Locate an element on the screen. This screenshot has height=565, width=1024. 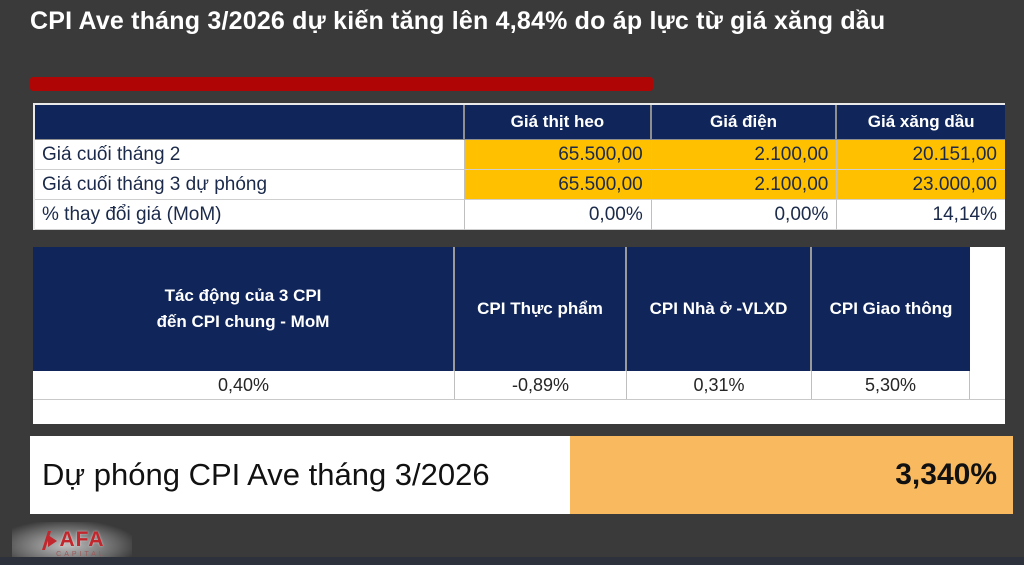
cell-value: 20.151,00 is located at coordinates (921, 155).